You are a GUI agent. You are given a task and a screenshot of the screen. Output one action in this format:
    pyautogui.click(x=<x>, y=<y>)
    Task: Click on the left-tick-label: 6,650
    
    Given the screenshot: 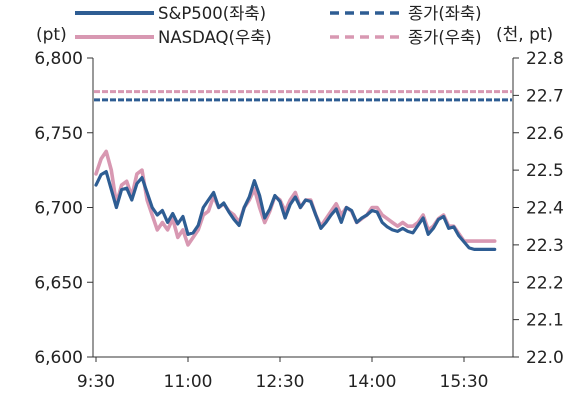 What is the action you would take?
    pyautogui.click(x=58, y=283)
    